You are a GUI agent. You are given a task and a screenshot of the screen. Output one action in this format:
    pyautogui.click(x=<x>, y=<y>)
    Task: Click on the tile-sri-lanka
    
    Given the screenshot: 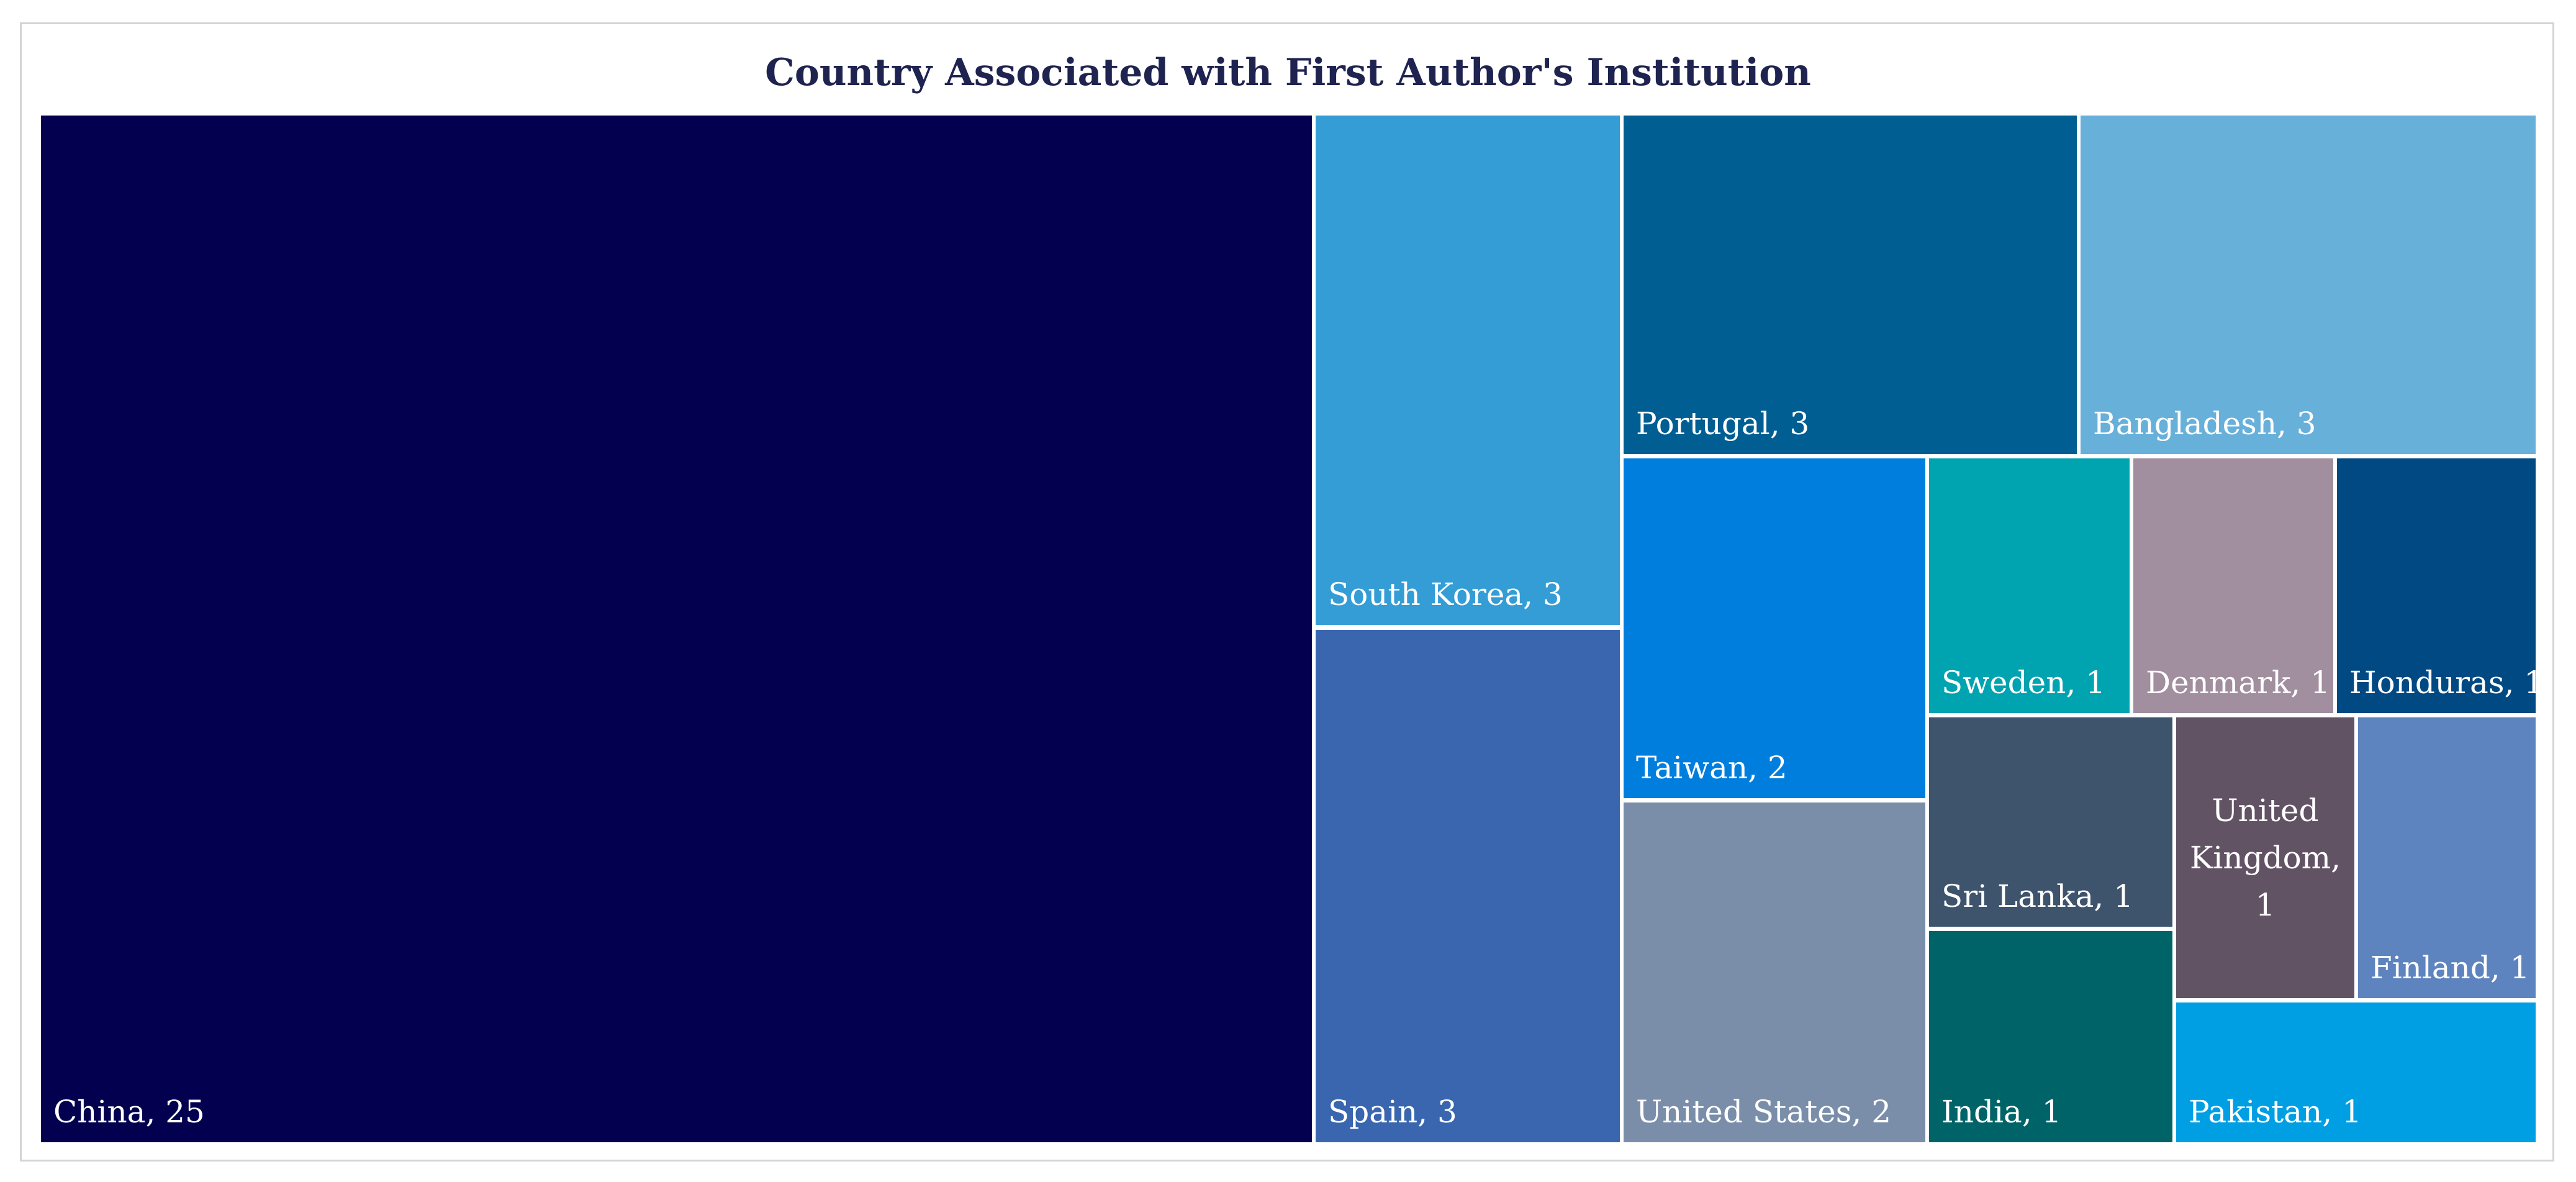 What is the action you would take?
    pyautogui.click(x=2050, y=822)
    